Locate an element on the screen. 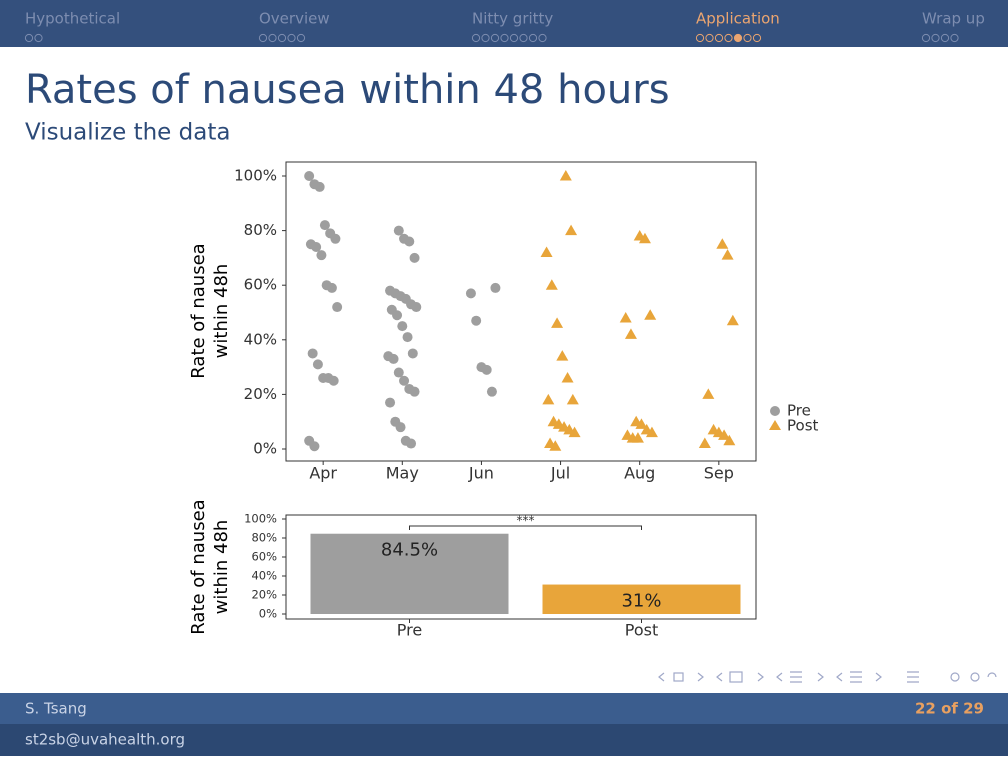 The image size is (1008, 760). nav-section: Hypothetical is located at coordinates (72, 19).